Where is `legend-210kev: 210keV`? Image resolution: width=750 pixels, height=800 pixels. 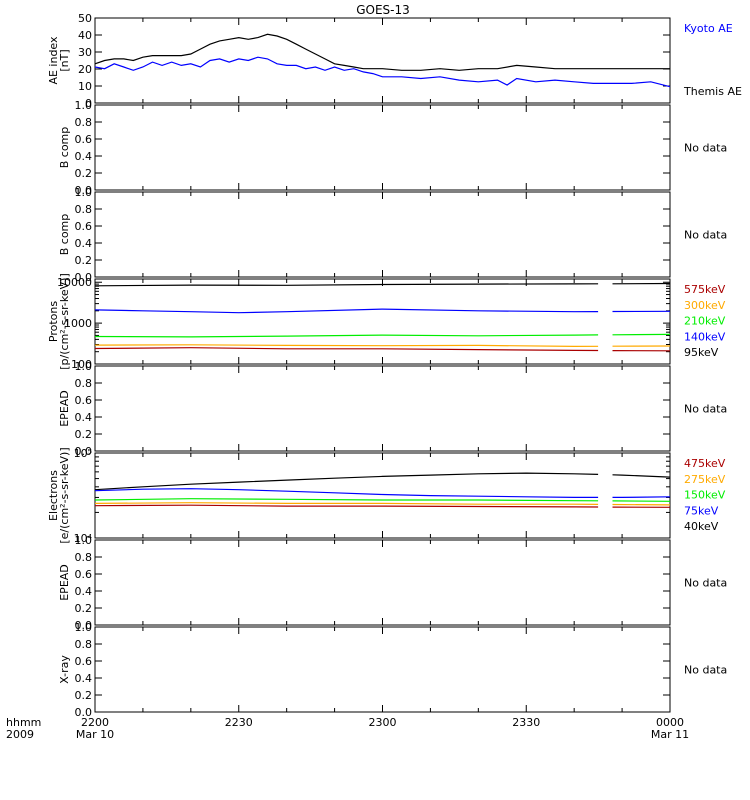 legend-210kev: 210keV is located at coordinates (705, 321).